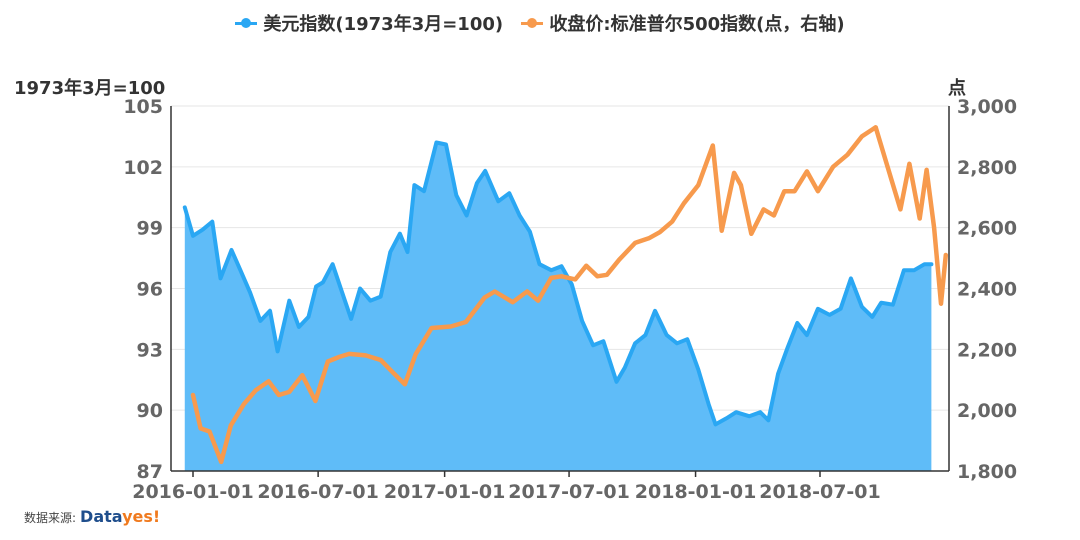 This screenshot has height=540, width=1080. Describe the element at coordinates (987, 350) in the screenshot. I see `right-tick-label: 2,200` at that location.